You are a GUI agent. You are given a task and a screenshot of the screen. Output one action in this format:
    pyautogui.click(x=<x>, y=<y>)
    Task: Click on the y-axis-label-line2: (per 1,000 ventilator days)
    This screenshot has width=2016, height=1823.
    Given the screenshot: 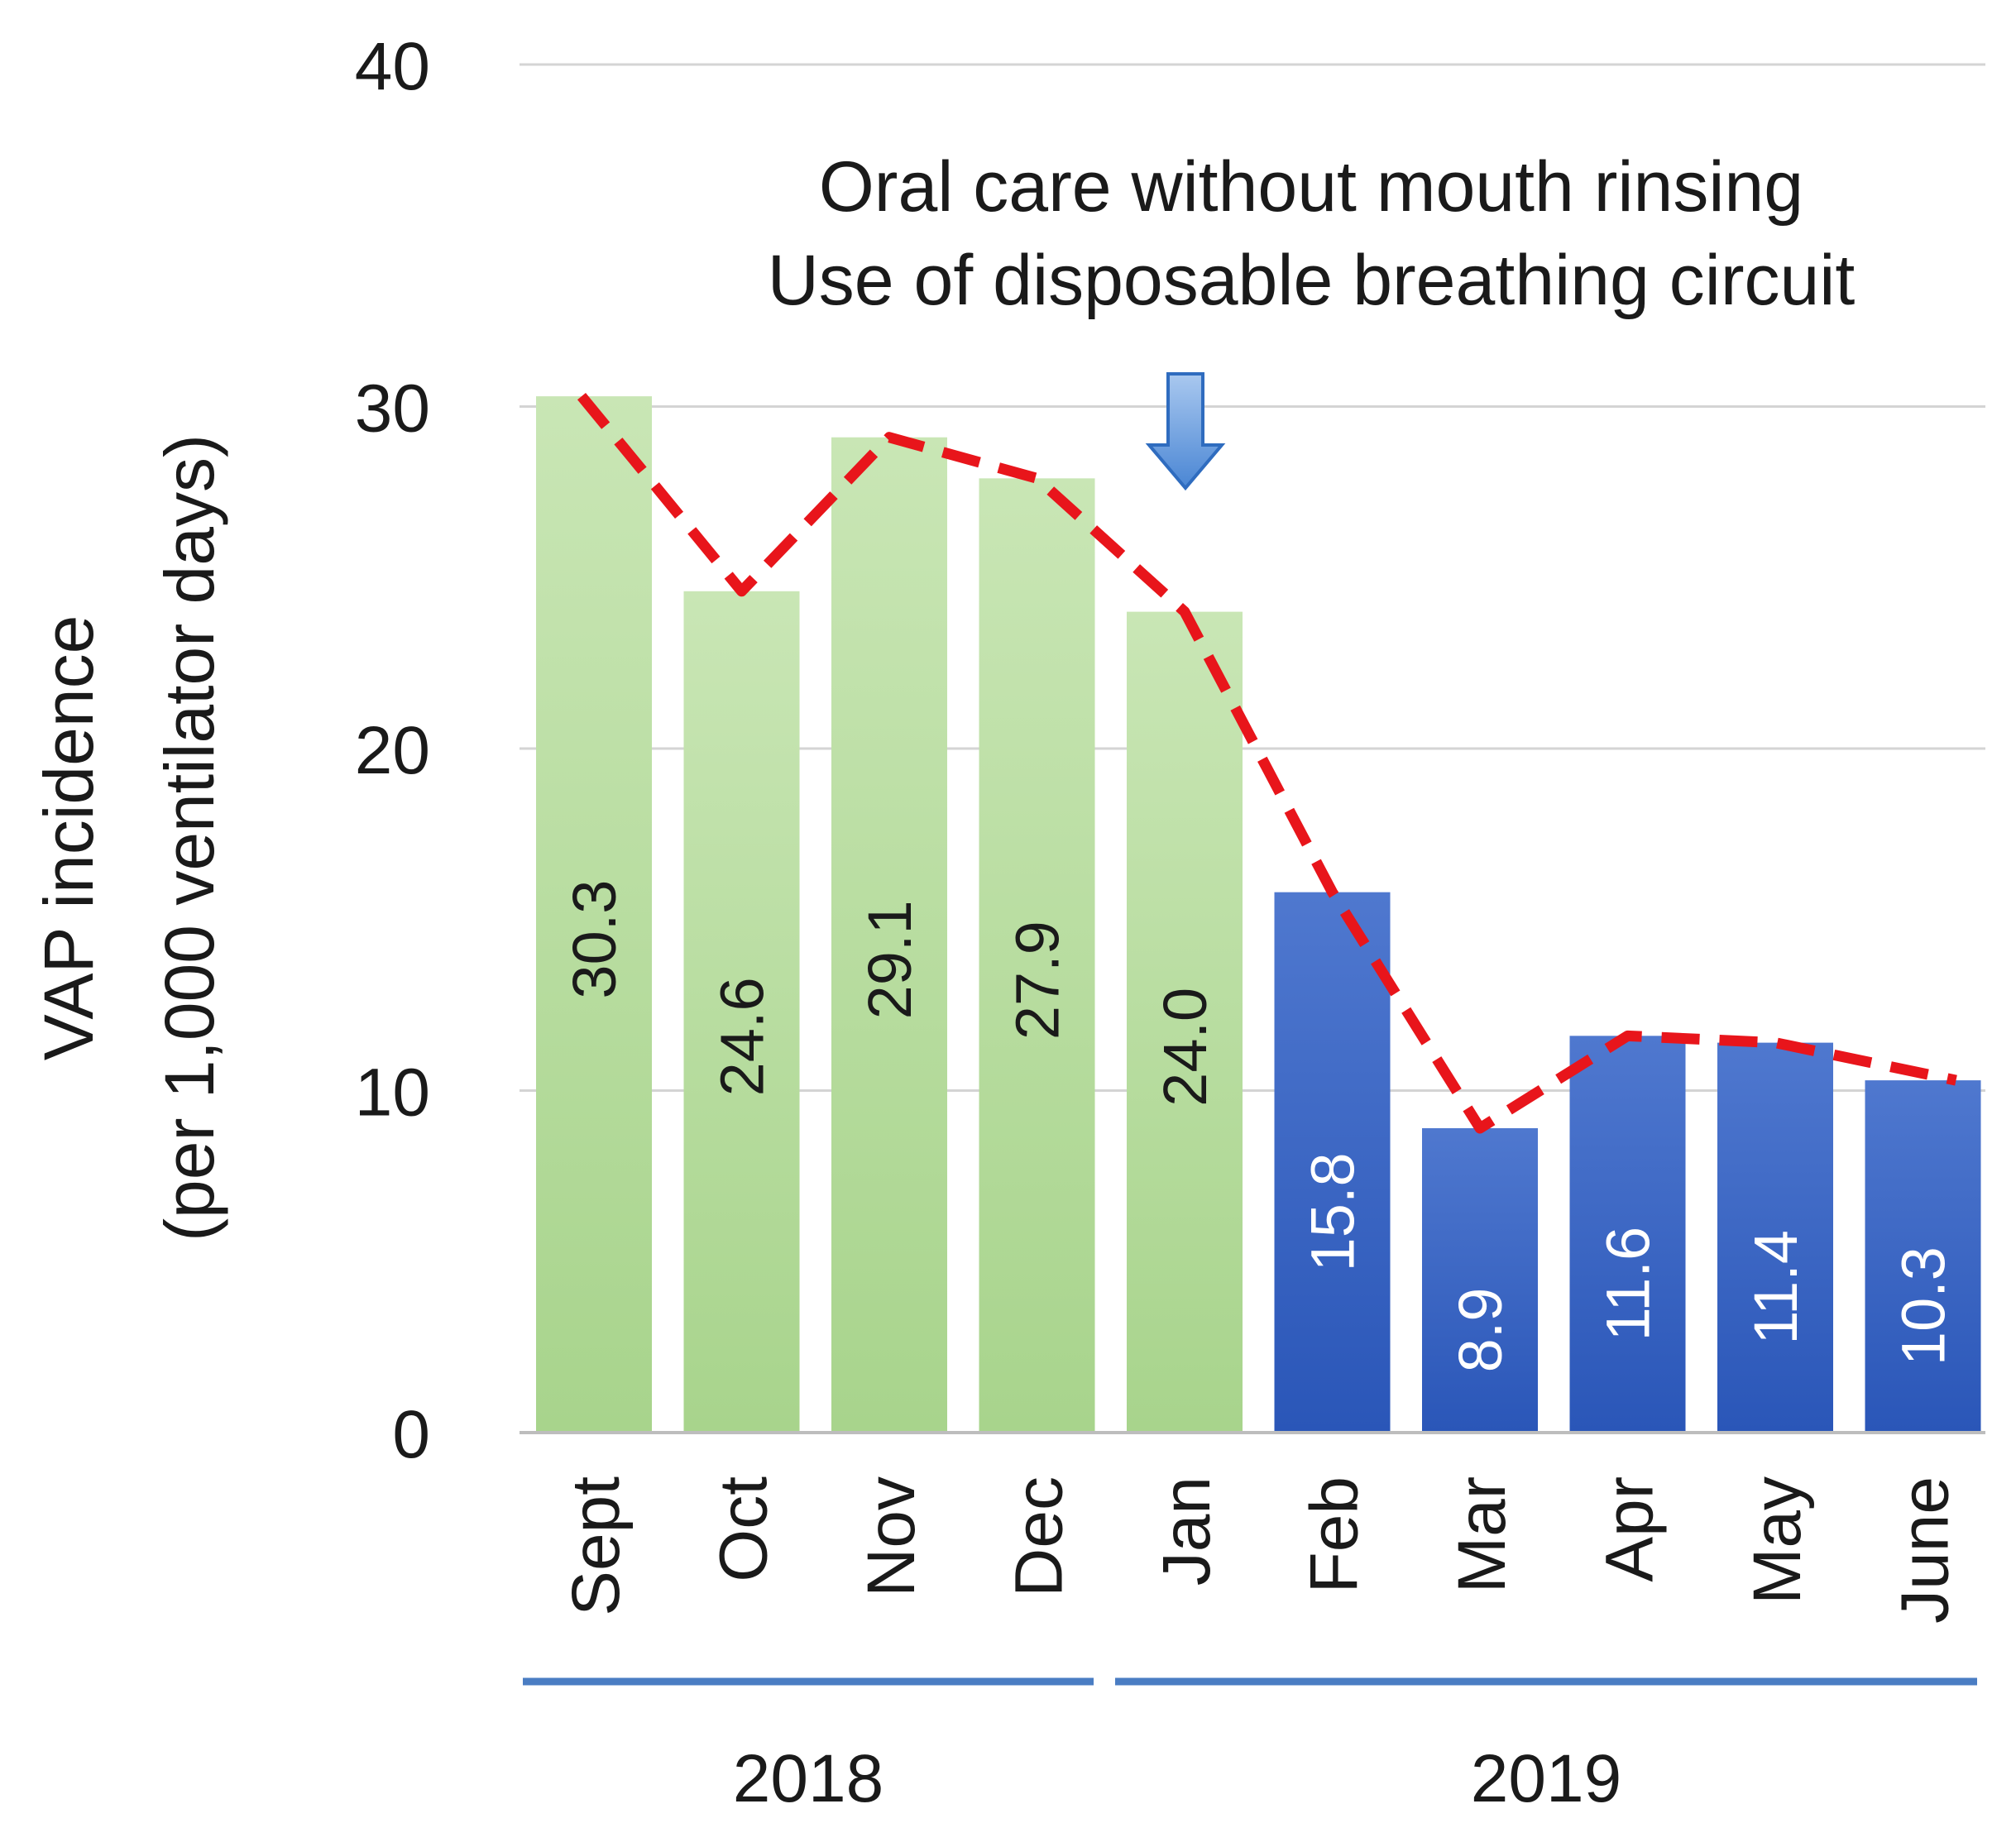 What is the action you would take?
    pyautogui.click(x=190, y=838)
    